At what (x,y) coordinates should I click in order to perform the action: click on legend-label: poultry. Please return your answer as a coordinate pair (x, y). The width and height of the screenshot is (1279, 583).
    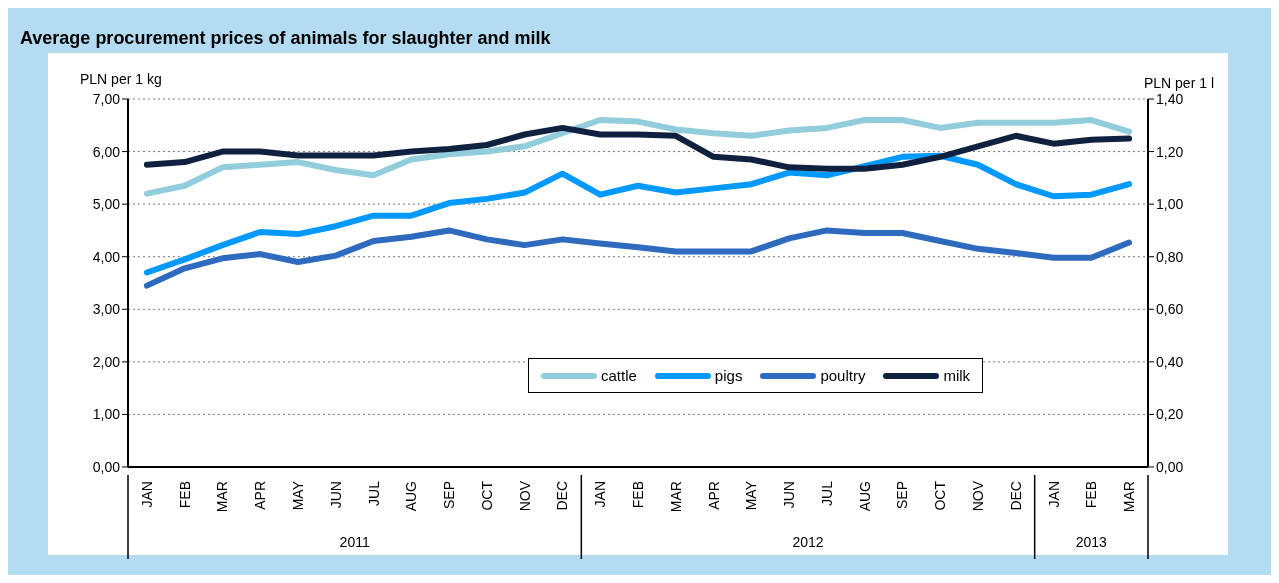
    Looking at the image, I should click on (843, 375).